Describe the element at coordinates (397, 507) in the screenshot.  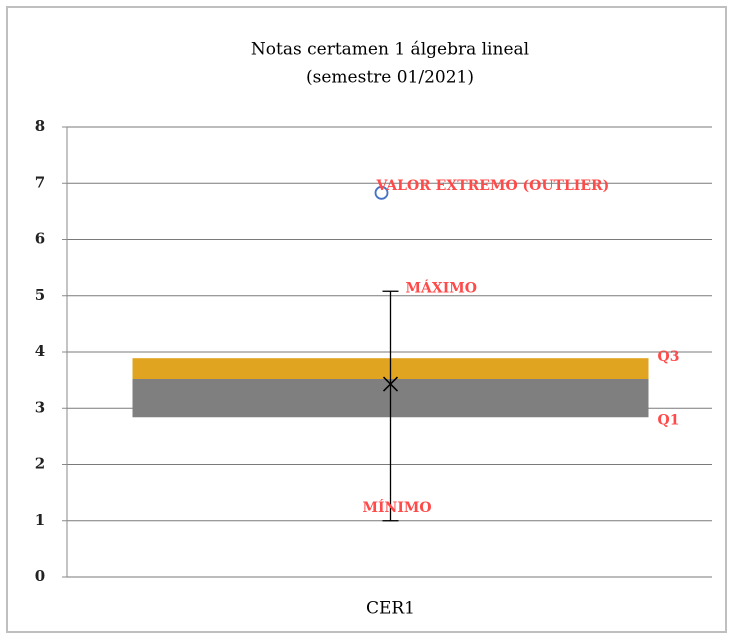
I see `annotation: MÍNIMO` at that location.